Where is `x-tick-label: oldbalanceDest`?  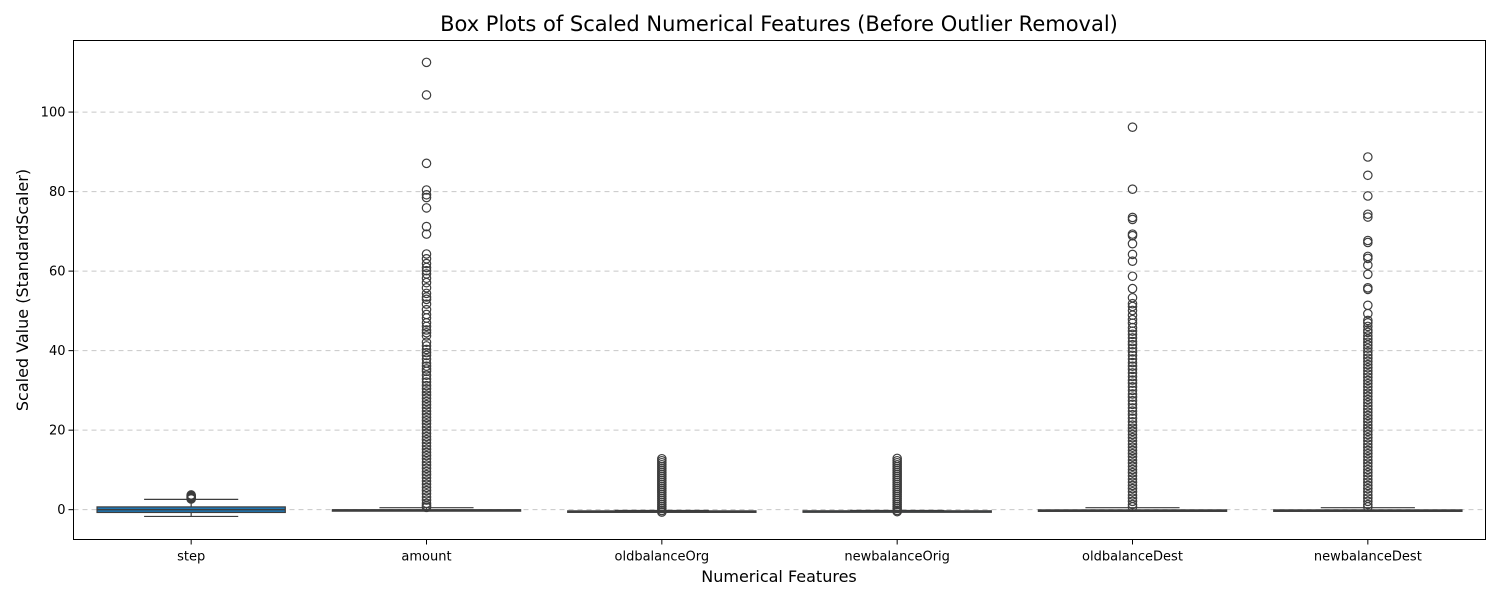 x-tick-label: oldbalanceDest is located at coordinates (1132, 557).